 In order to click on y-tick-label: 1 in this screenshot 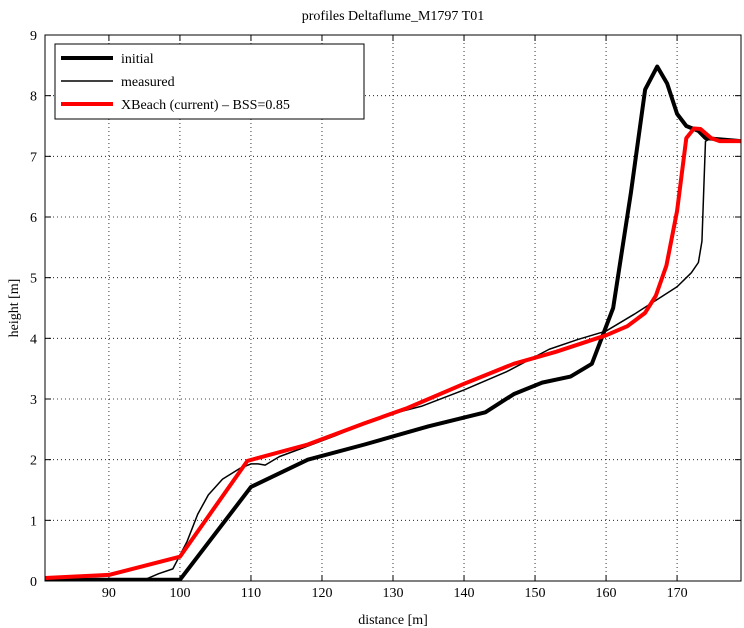, I will do `click(33, 521)`.